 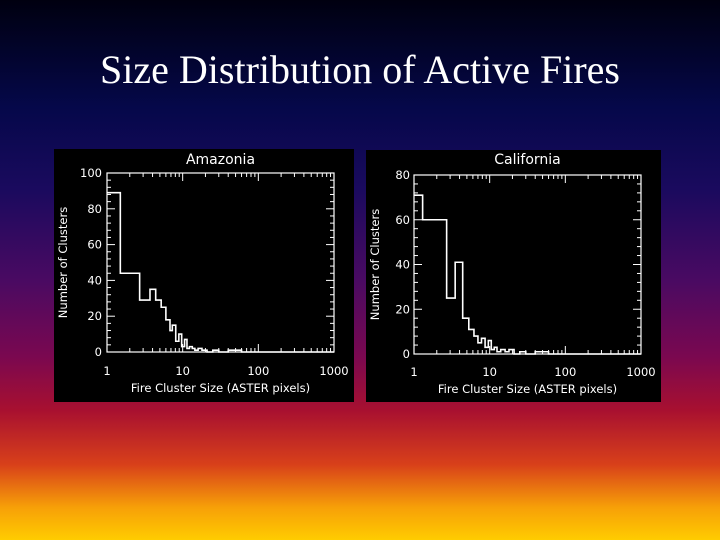 What do you see at coordinates (406, 354) in the screenshot?
I see `california-y-tick-label: 0` at bounding box center [406, 354].